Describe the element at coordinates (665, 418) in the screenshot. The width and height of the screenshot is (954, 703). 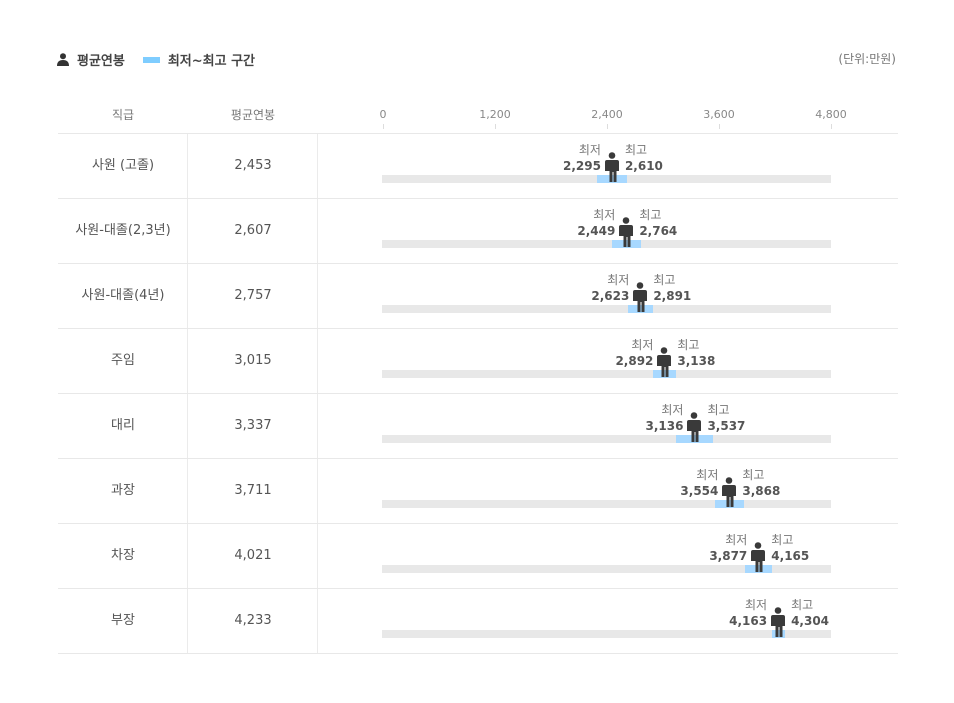
I see `min-label: 최저 3,136` at that location.